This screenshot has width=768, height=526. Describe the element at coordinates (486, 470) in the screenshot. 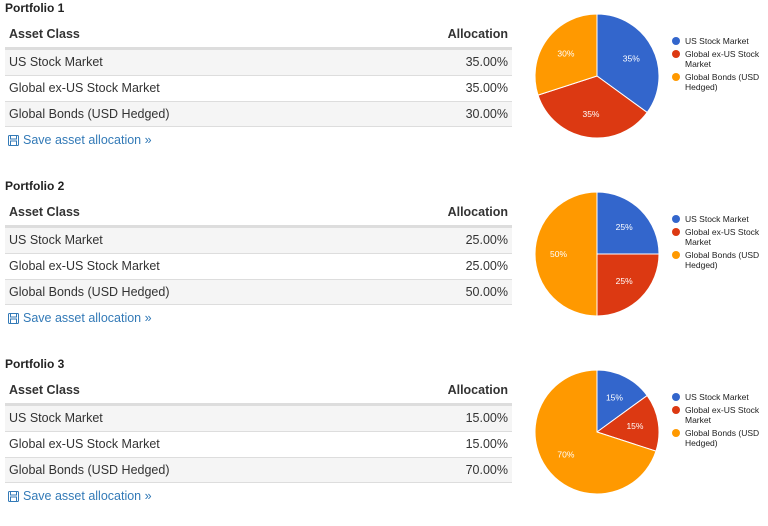

I see `asset-allocation: 70.00%` at that location.